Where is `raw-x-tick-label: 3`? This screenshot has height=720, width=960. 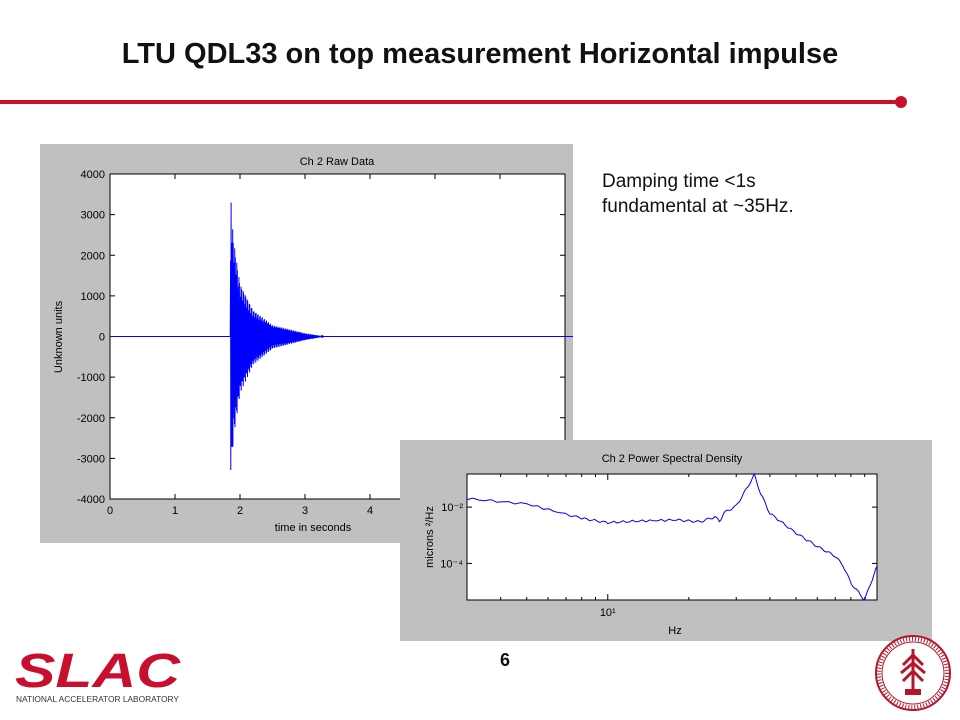
raw-x-tick-label: 3 is located at coordinates (305, 511).